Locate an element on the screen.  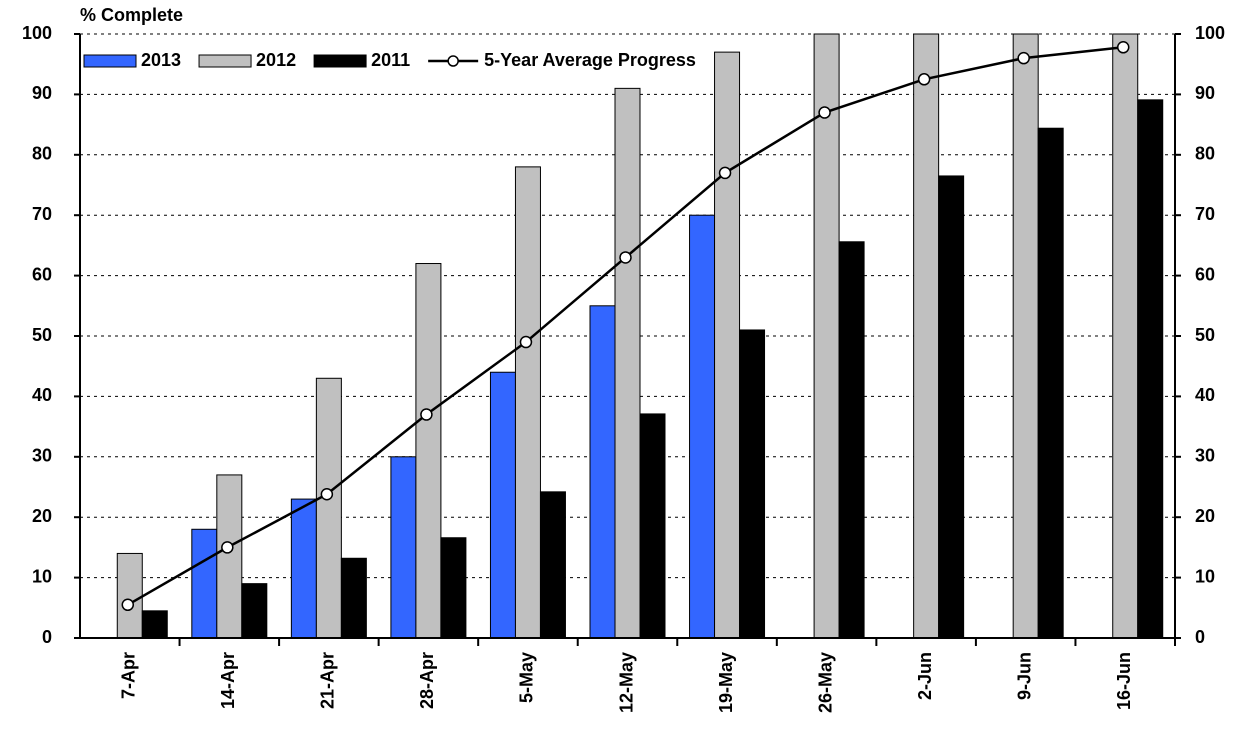
y-tick-label: 60 is located at coordinates (42, 274).